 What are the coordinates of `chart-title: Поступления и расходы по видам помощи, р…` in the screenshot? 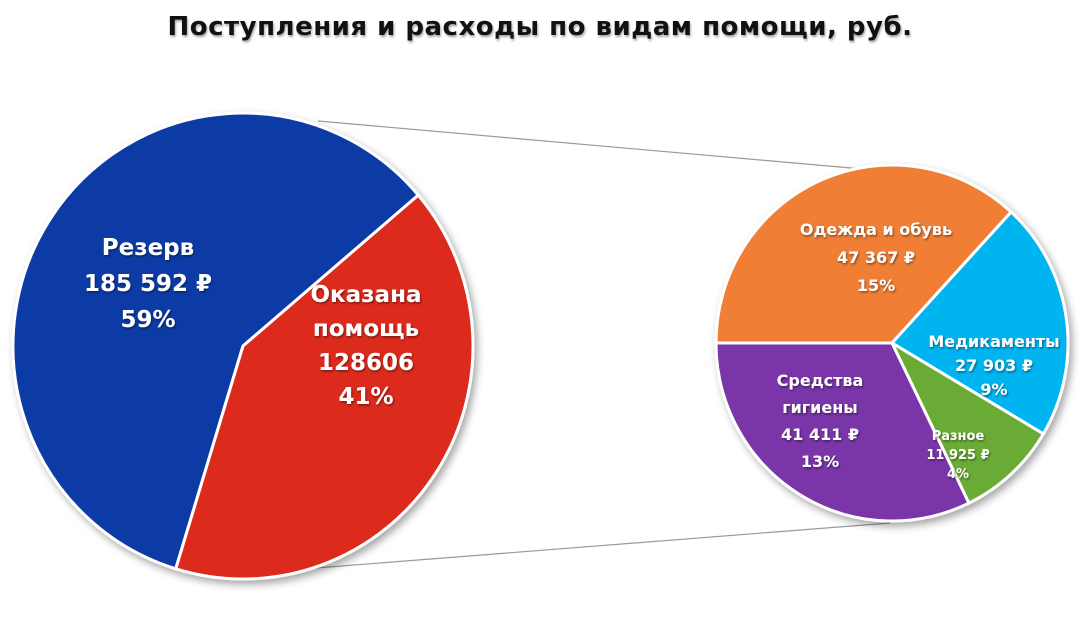 It's located at (540, 27).